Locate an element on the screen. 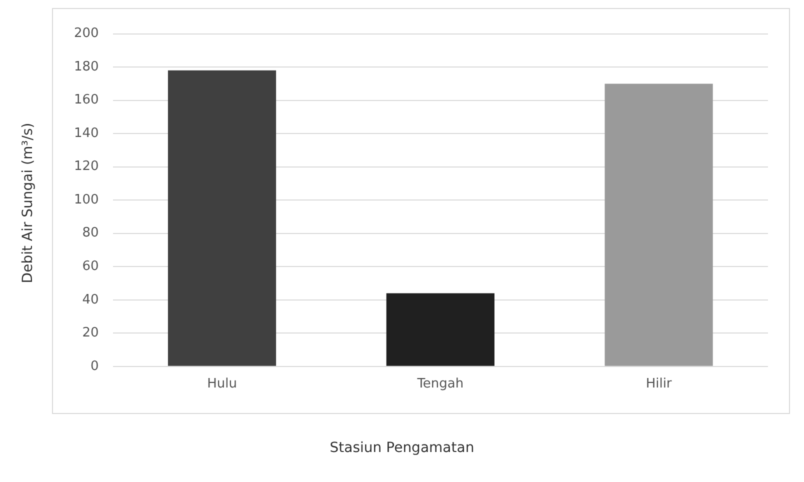  y-tick-label: 160 is located at coordinates (86, 100).